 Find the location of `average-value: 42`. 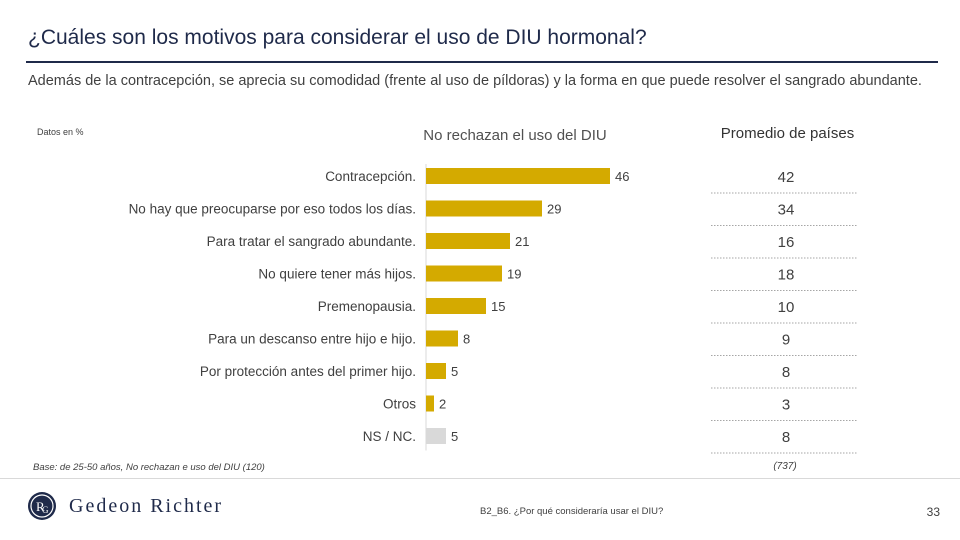

average-value: 42 is located at coordinates (786, 177).